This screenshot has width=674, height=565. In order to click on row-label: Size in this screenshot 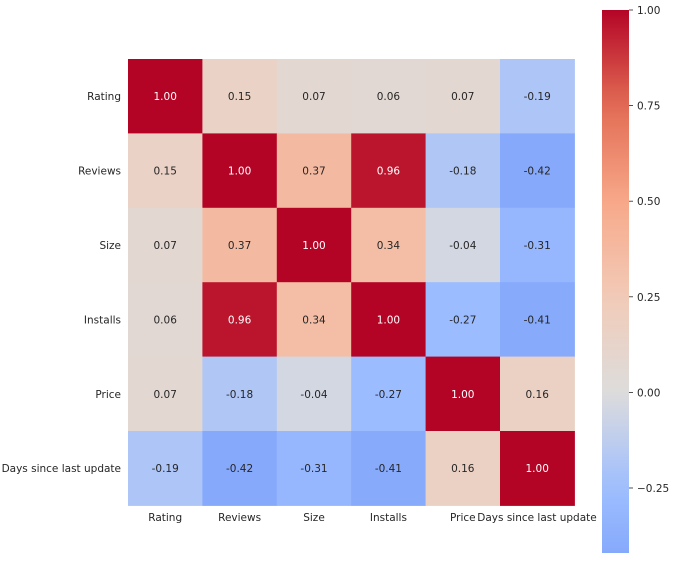, I will do `click(110, 246)`.